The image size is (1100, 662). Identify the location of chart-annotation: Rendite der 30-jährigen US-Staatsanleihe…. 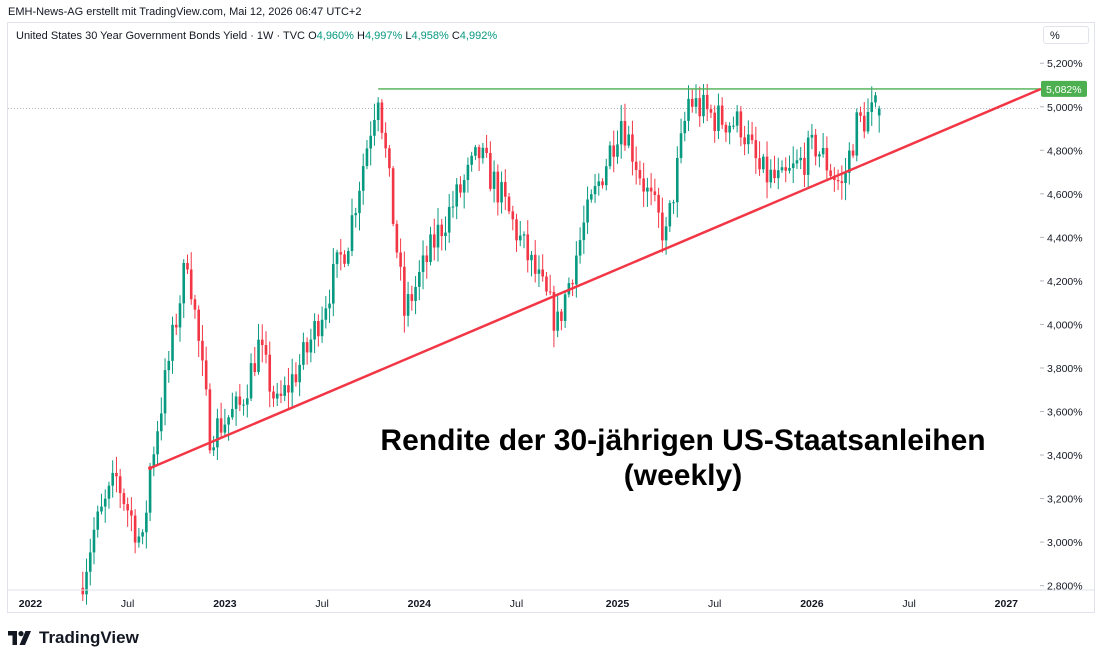
(682, 458).